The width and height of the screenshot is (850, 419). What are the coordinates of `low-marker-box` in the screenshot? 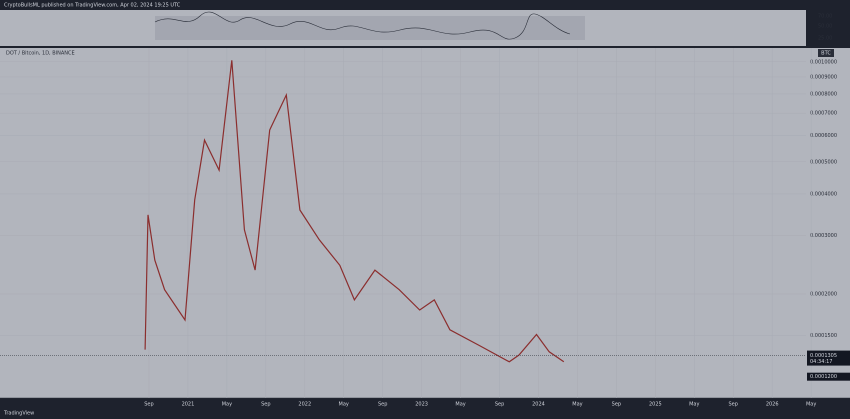 It's located at (828, 376).